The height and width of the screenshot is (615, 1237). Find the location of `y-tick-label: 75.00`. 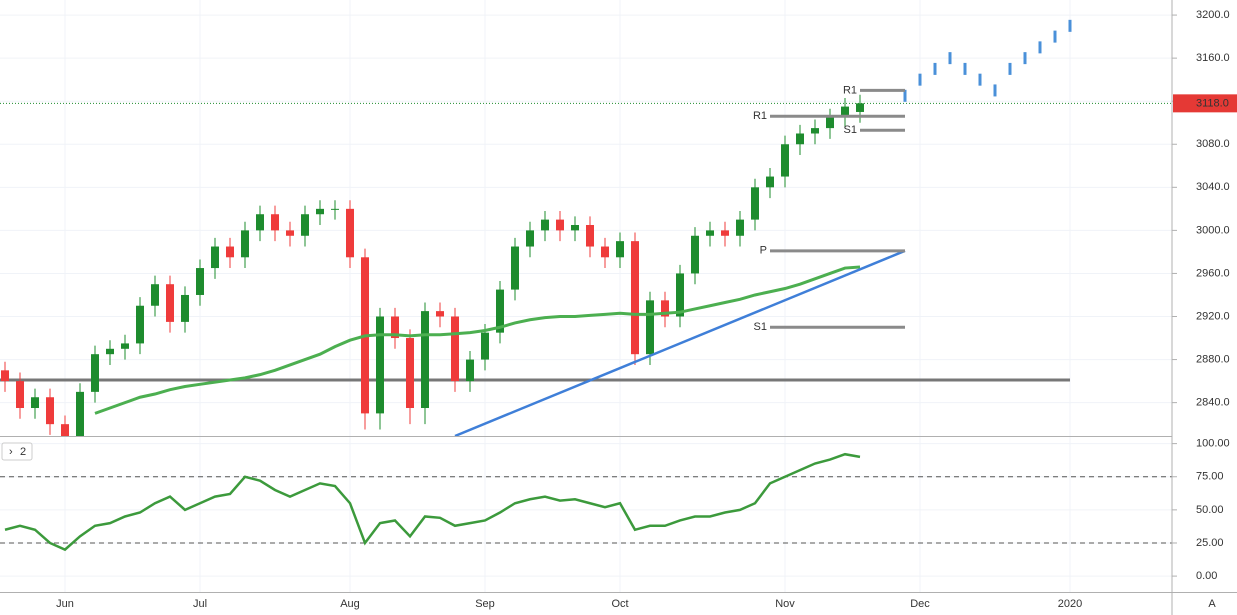

y-tick-label: 75.00 is located at coordinates (1210, 477).